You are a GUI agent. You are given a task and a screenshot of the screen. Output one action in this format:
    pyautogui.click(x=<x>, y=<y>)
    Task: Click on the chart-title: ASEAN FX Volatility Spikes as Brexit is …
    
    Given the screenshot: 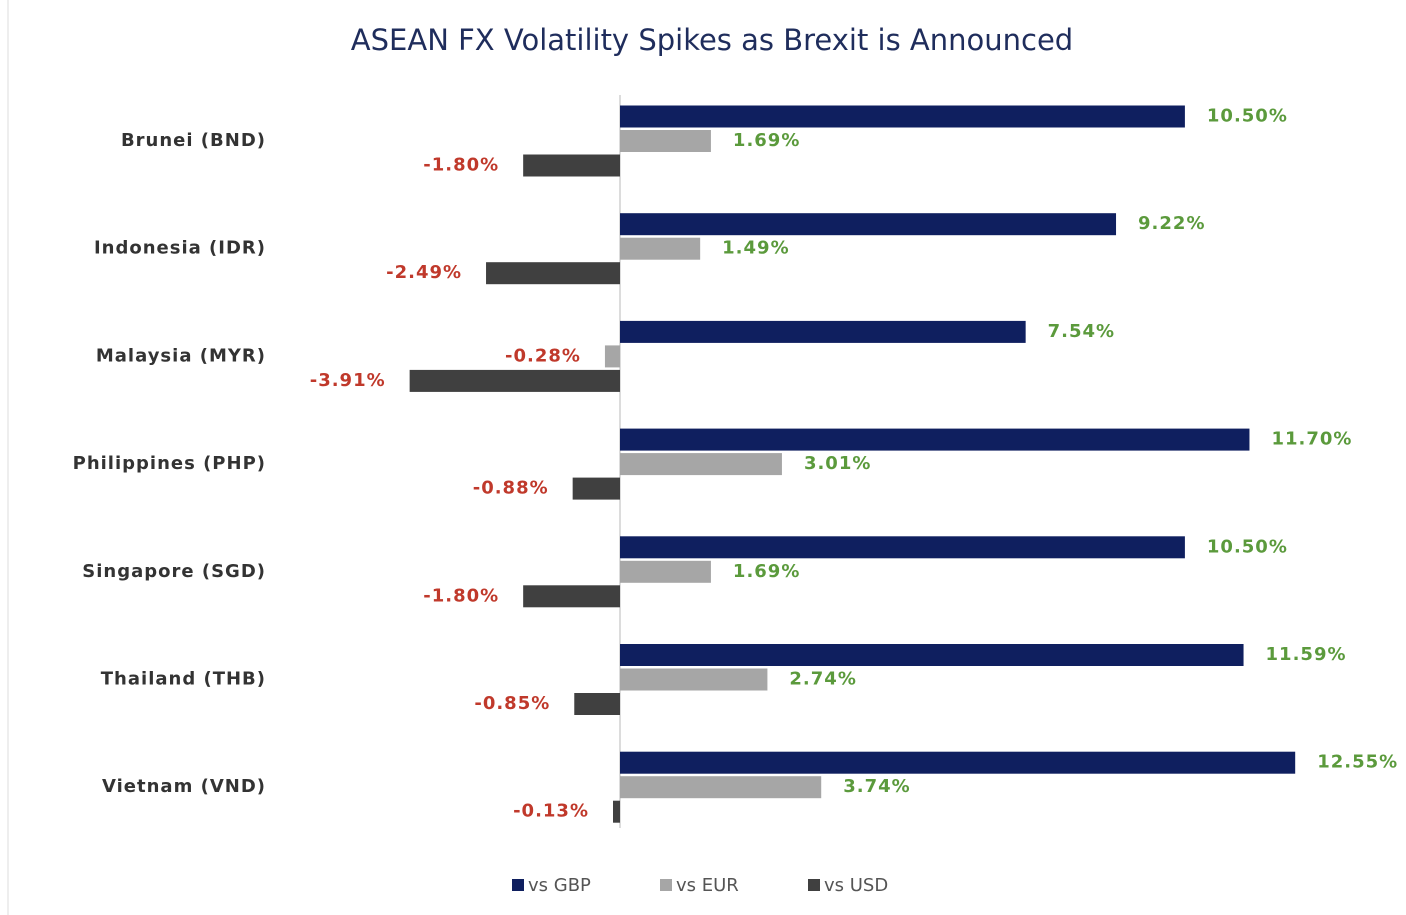 What is the action you would take?
    pyautogui.click(x=712, y=40)
    